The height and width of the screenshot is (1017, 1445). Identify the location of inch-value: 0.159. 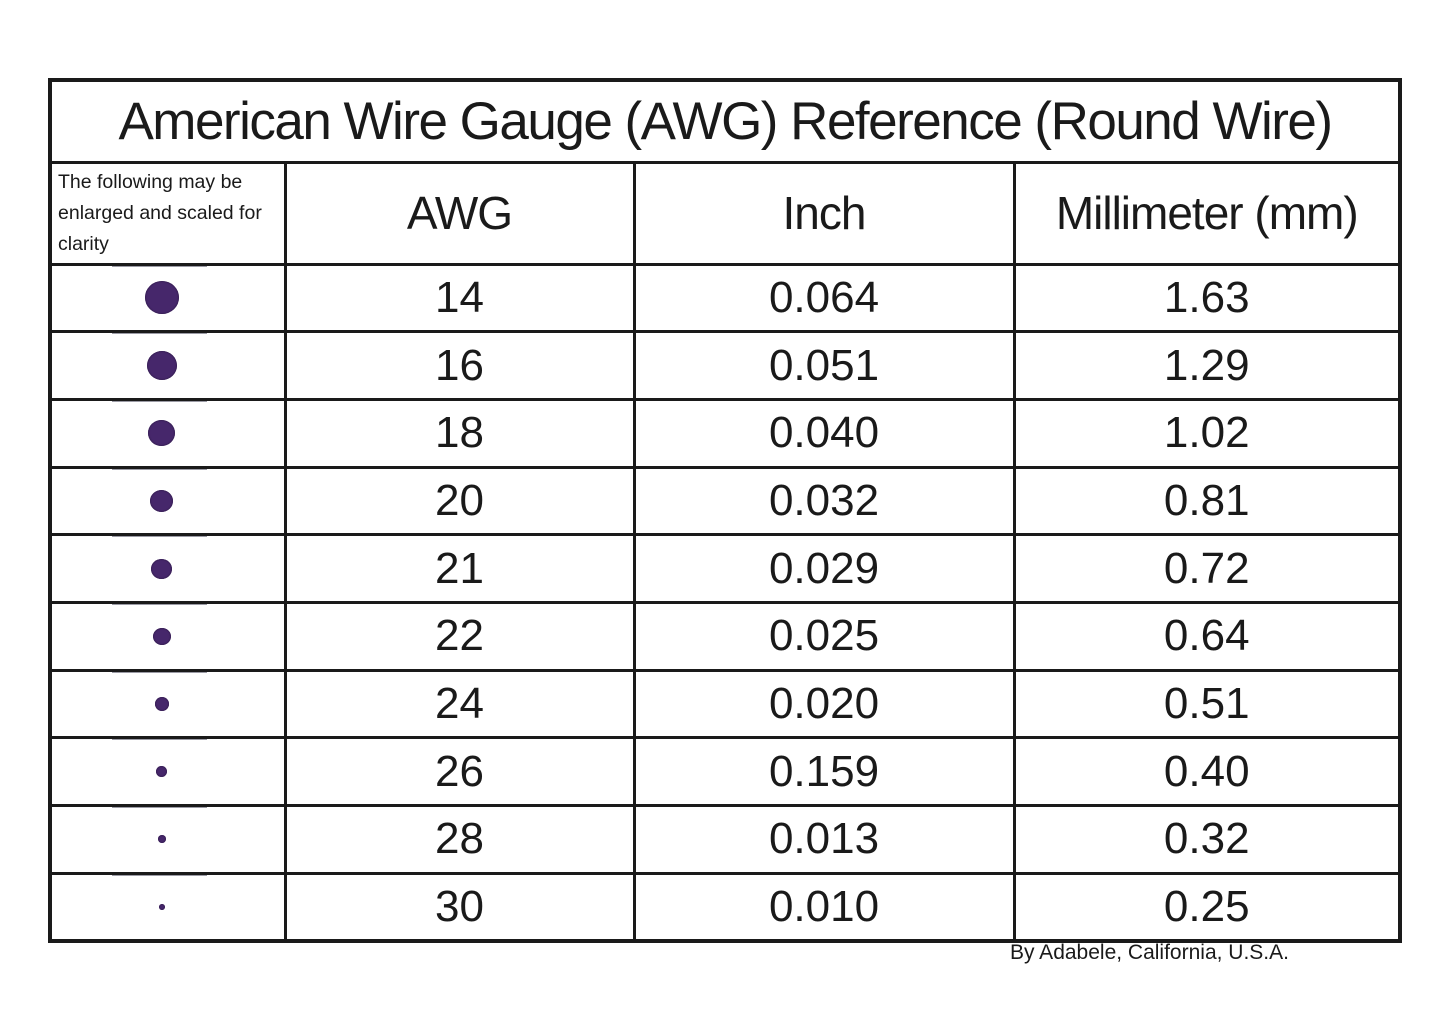
(824, 771).